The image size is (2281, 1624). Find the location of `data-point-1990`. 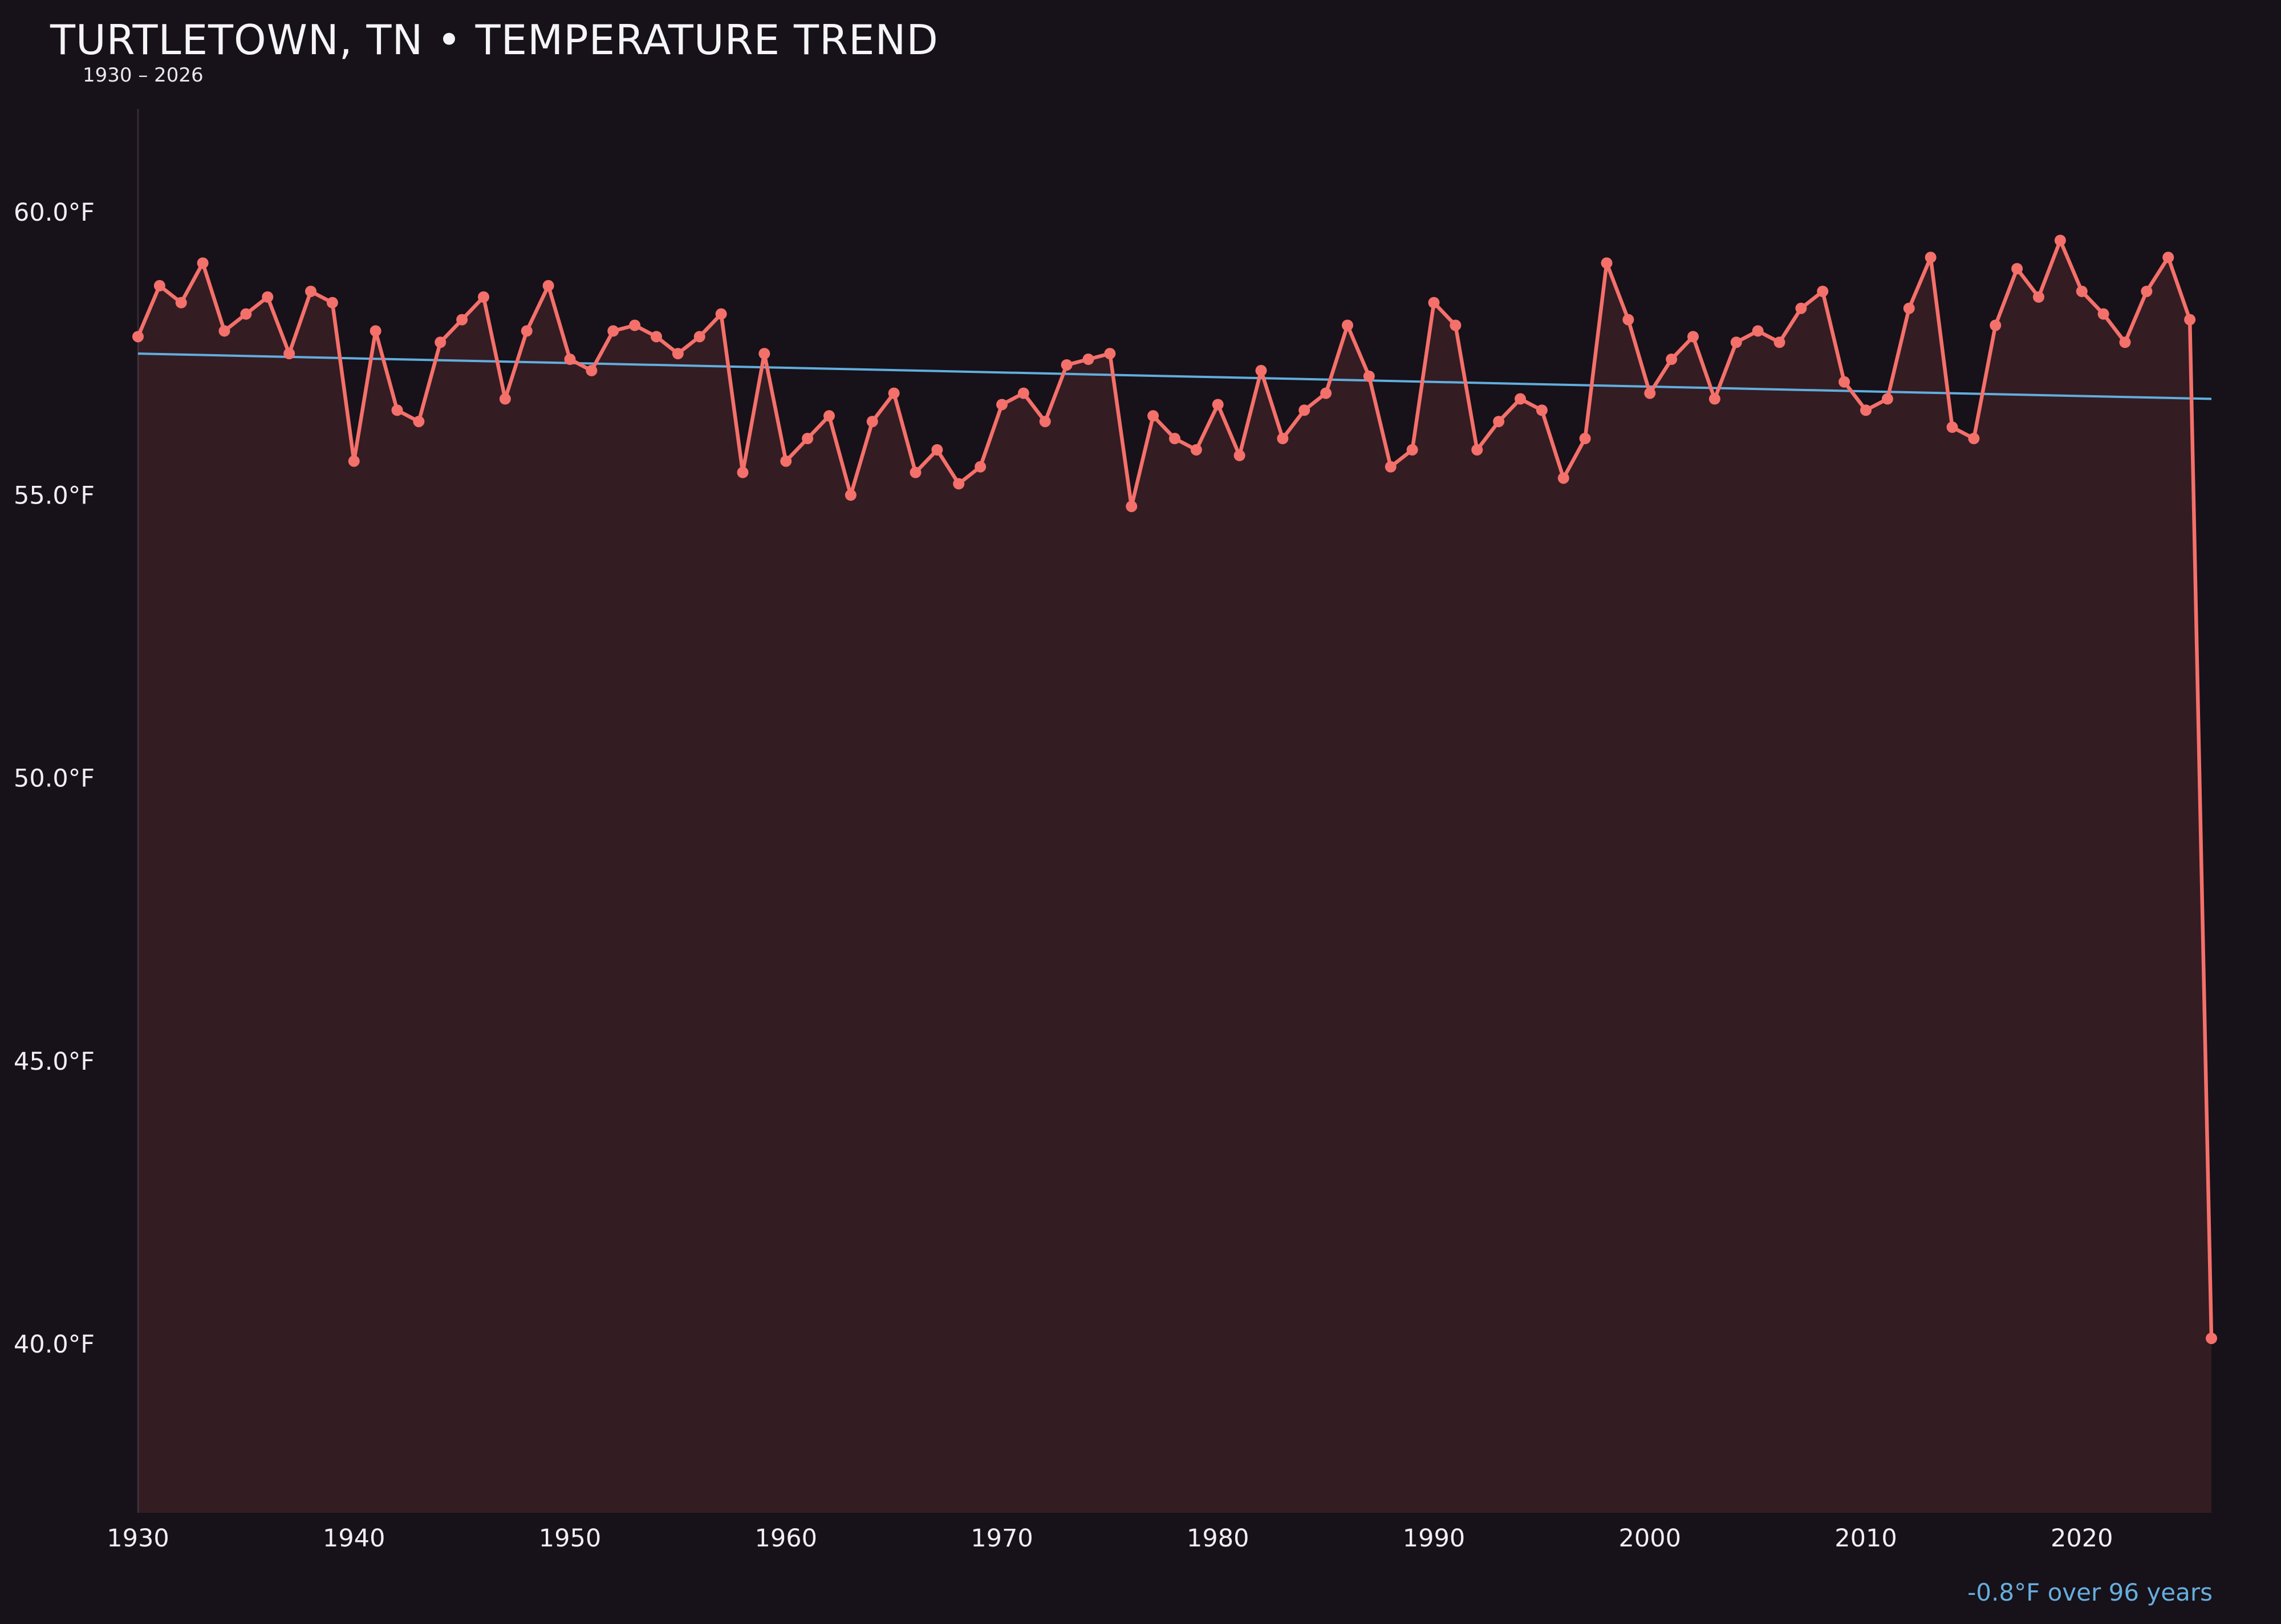

data-point-1990 is located at coordinates (1434, 302).